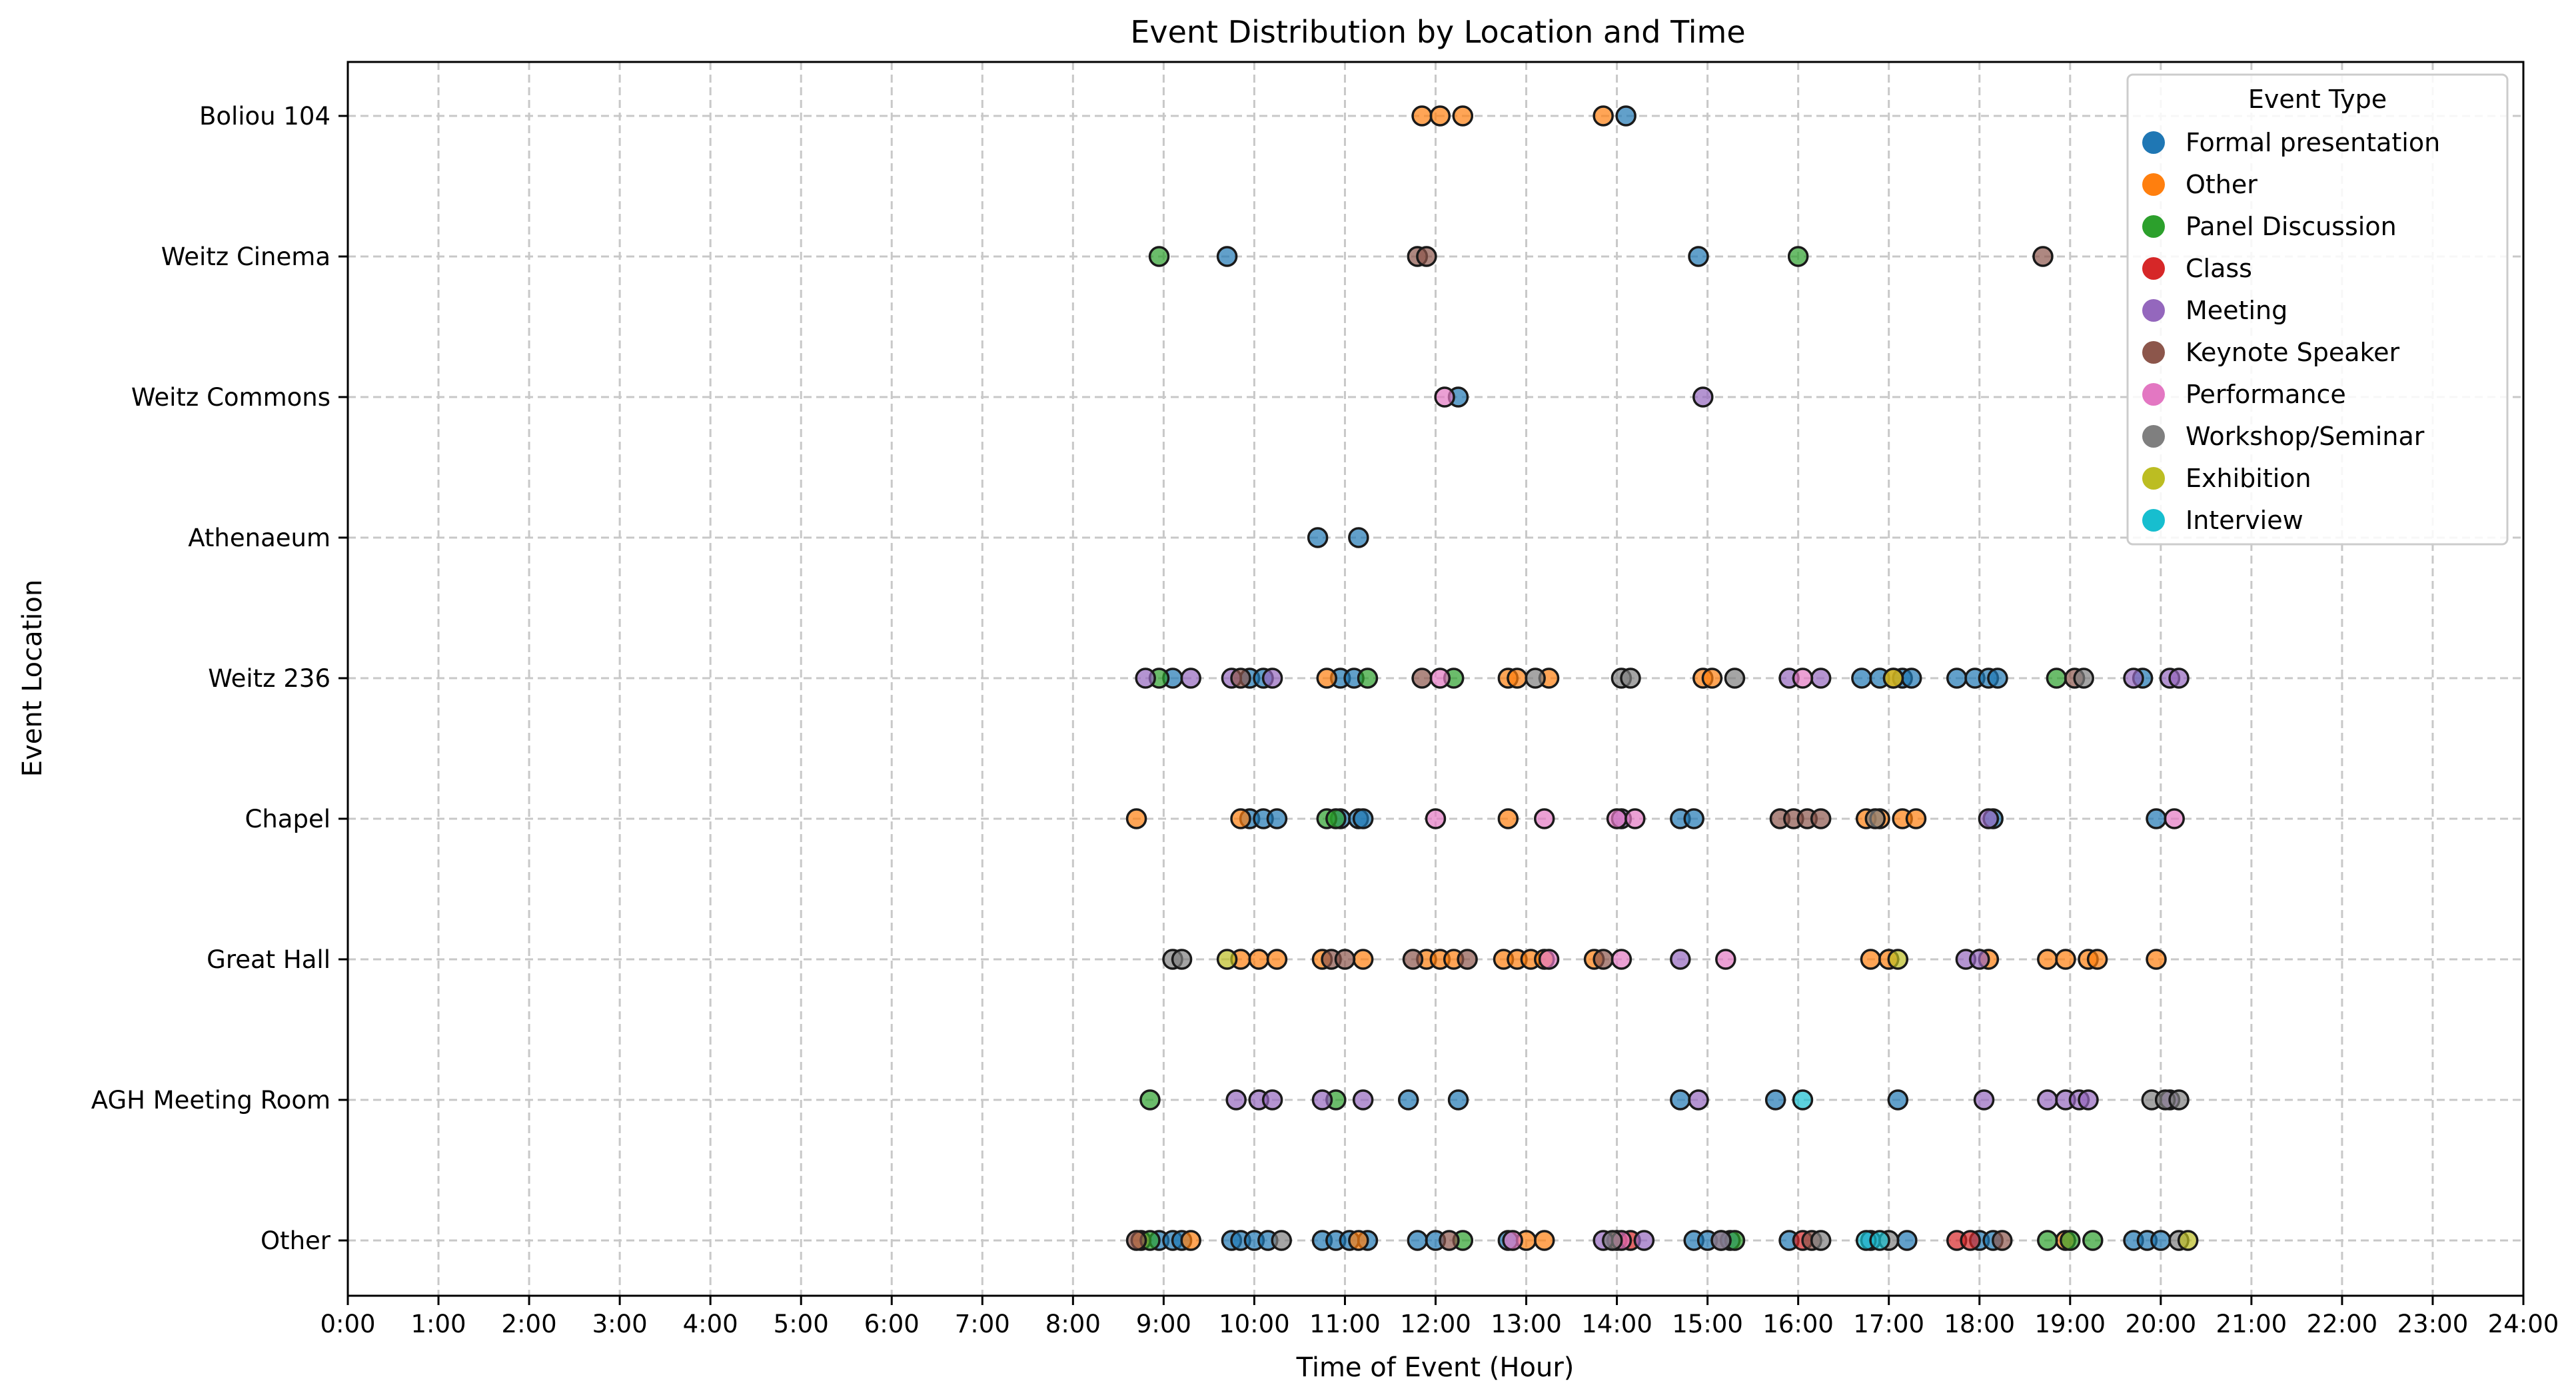 The image size is (2576, 1399). What do you see at coordinates (1707, 1324) in the screenshot?
I see `x-tick-label: 15:00` at bounding box center [1707, 1324].